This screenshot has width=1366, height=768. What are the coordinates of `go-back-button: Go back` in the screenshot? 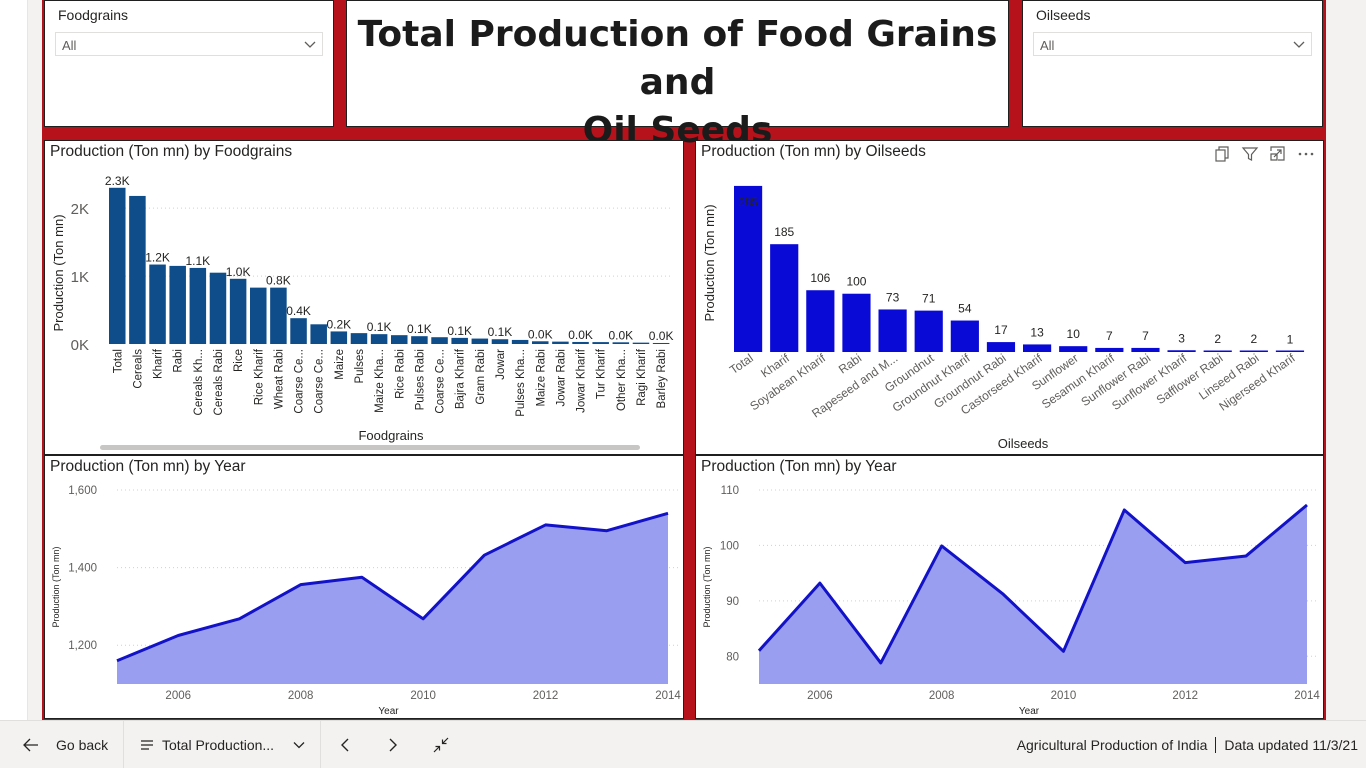 It's located at (65, 744).